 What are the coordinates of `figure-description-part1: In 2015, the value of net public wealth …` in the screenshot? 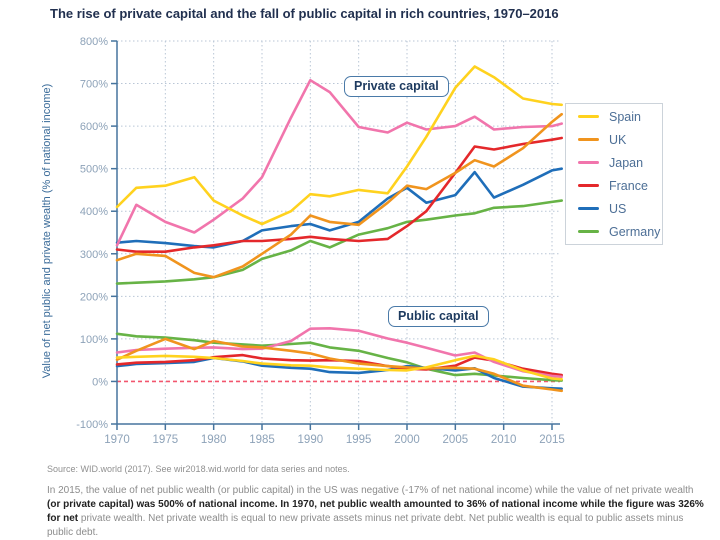 It's located at (370, 490).